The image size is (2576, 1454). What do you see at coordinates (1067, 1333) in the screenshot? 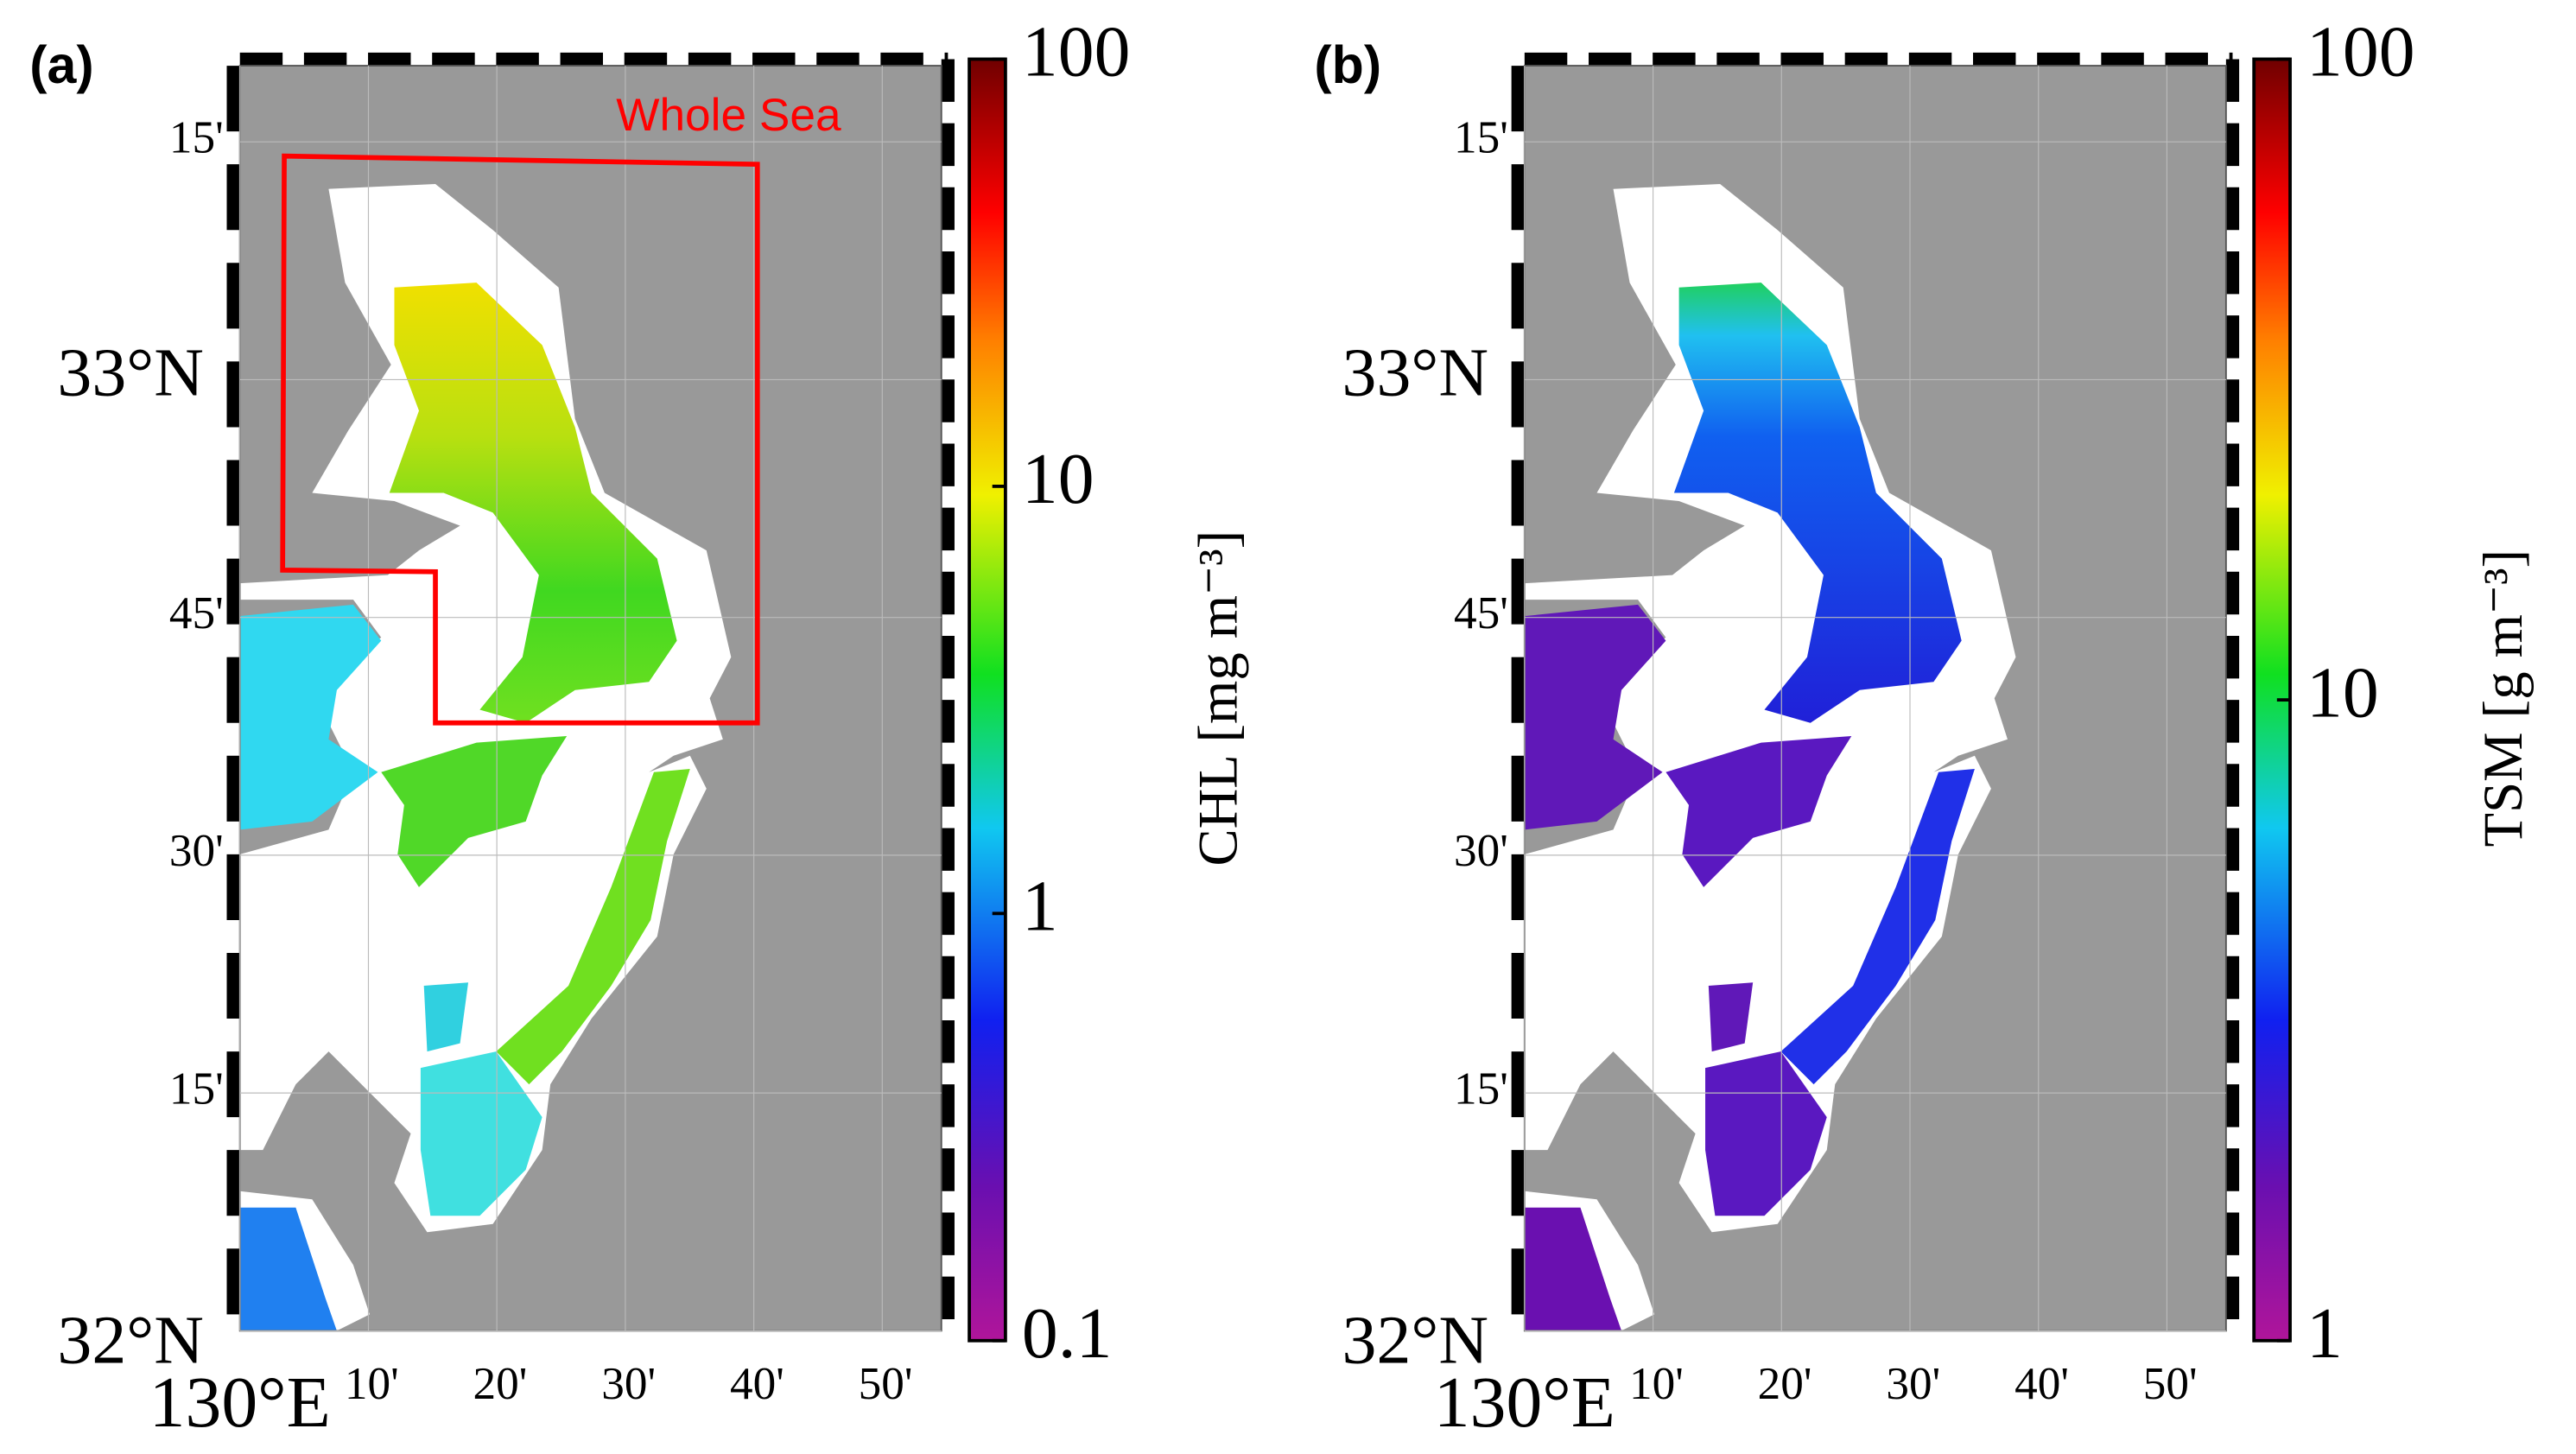
I see `colorbar-tick-label: 0.1` at bounding box center [1067, 1333].